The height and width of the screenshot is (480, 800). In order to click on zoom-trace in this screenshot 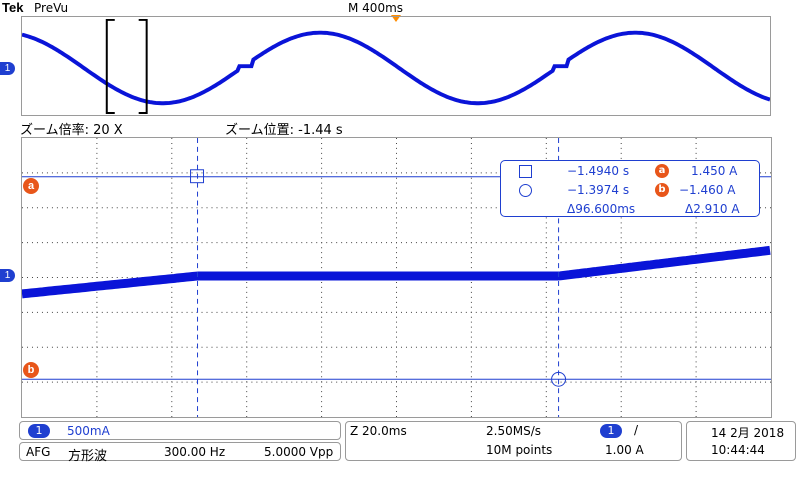, I will do `click(396, 272)`.